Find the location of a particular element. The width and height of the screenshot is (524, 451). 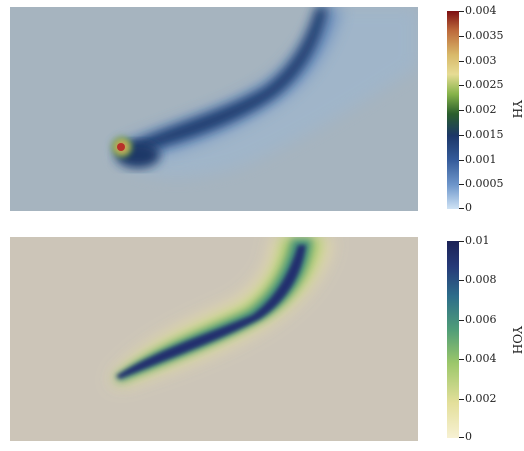

yoh-colorbar: 0.01 0.008 0.006 0.004 0.002 0 is located at coordinates (472, 339).